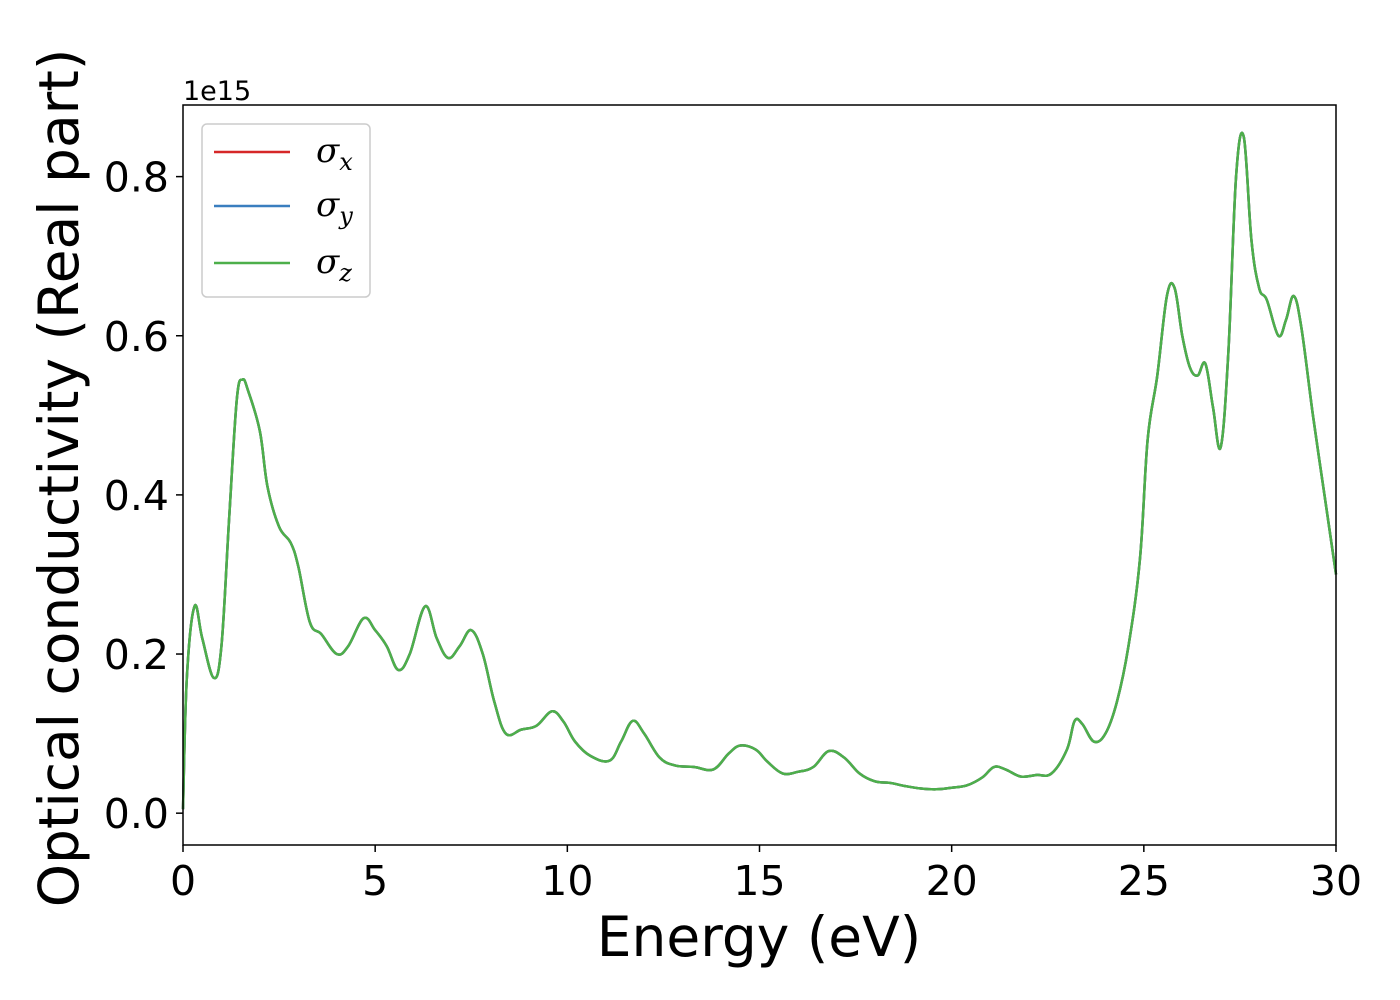 The height and width of the screenshot is (1000, 1400). I want to click on legend: σx σy σz, so click(286, 210).